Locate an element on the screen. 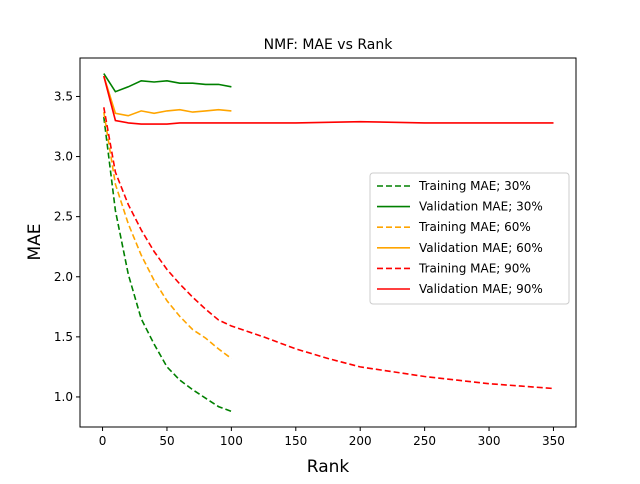 This screenshot has width=640, height=484. y-axis-title: MAE is located at coordinates (35, 241).